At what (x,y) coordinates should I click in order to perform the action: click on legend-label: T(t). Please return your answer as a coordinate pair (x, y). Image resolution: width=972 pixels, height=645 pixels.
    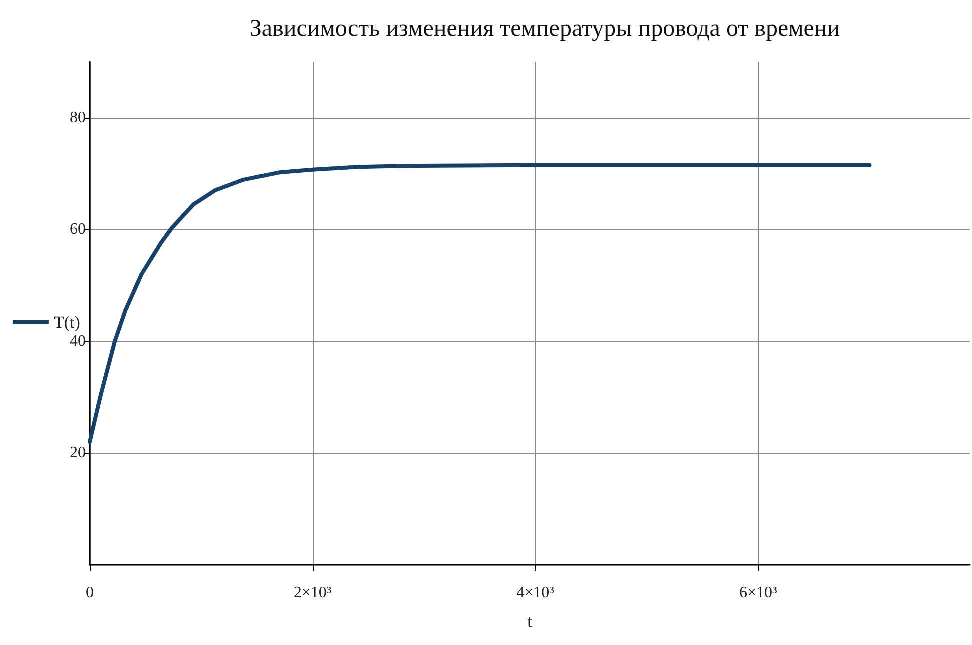
    Looking at the image, I should click on (67, 322).